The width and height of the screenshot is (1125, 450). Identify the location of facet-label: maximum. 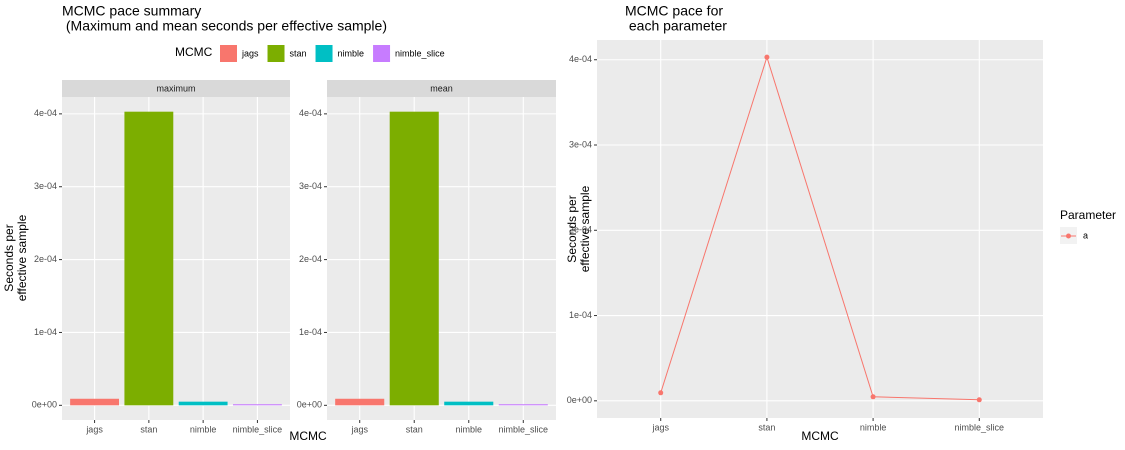
(175, 88).